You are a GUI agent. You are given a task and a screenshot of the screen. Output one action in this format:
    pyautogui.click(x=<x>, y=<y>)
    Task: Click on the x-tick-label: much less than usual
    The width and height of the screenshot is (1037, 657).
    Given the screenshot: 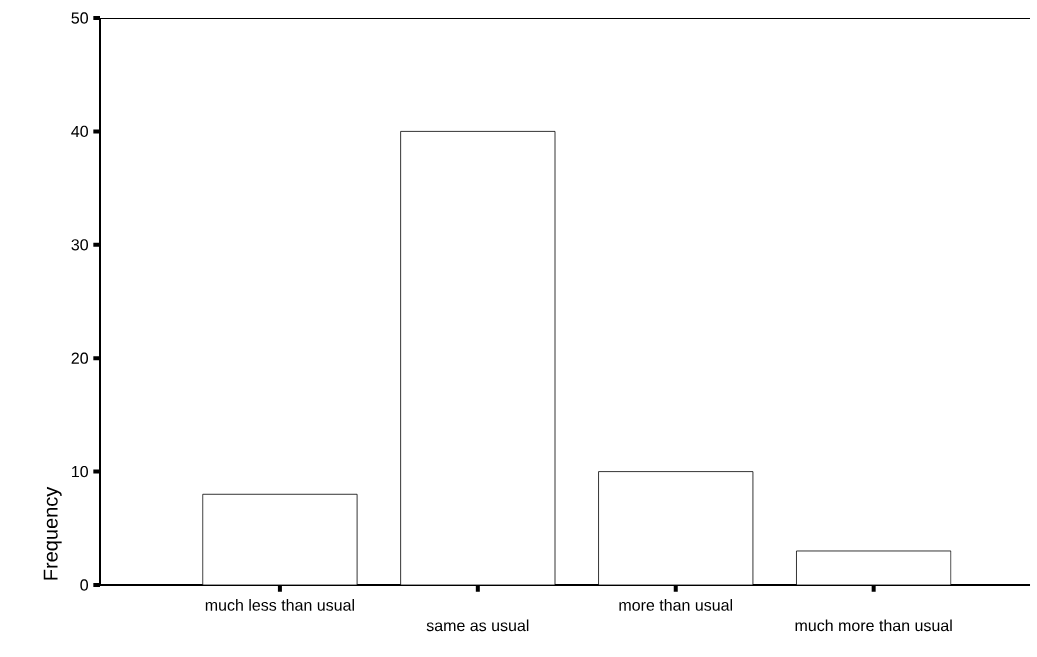 What is the action you would take?
    pyautogui.click(x=279, y=605)
    